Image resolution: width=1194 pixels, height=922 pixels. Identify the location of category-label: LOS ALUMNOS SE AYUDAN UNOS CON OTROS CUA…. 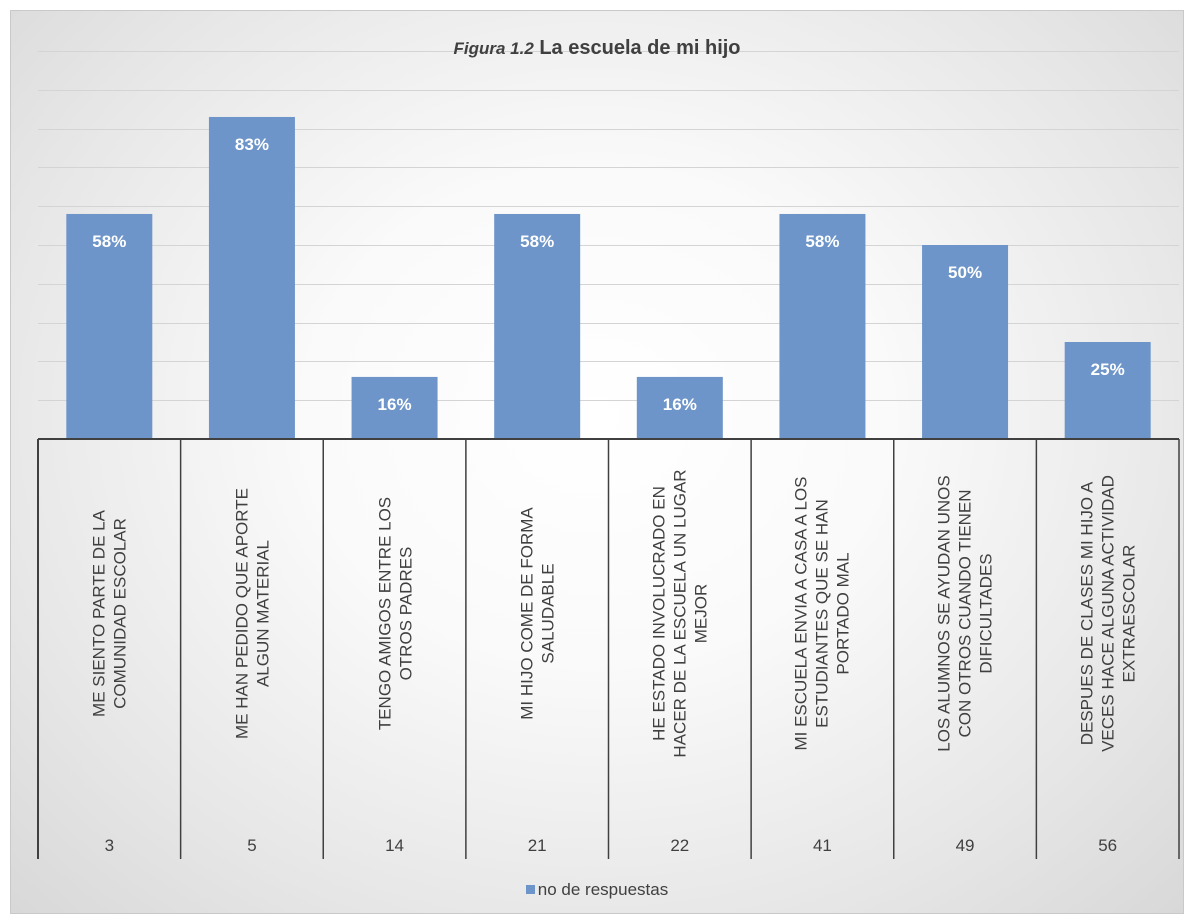
(965, 613).